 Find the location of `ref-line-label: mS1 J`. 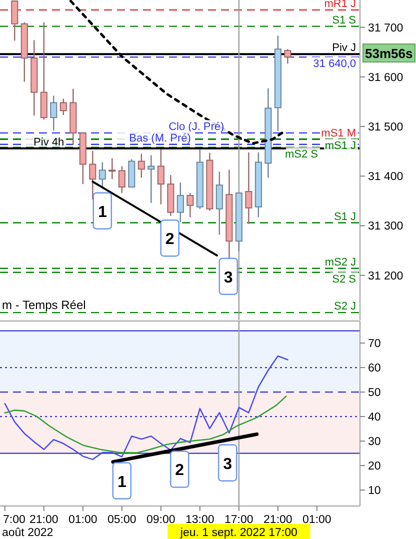

ref-line-label: mS1 J is located at coordinates (340, 146).